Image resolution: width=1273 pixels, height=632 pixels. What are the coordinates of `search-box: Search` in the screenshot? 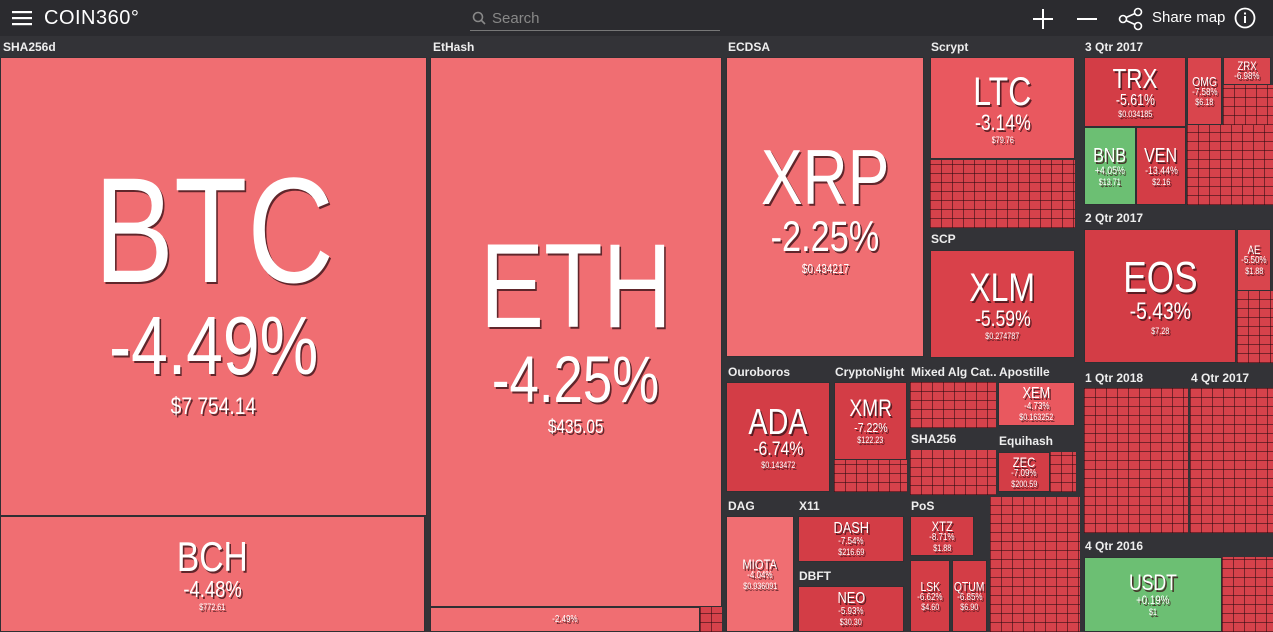 It's located at (595, 18).